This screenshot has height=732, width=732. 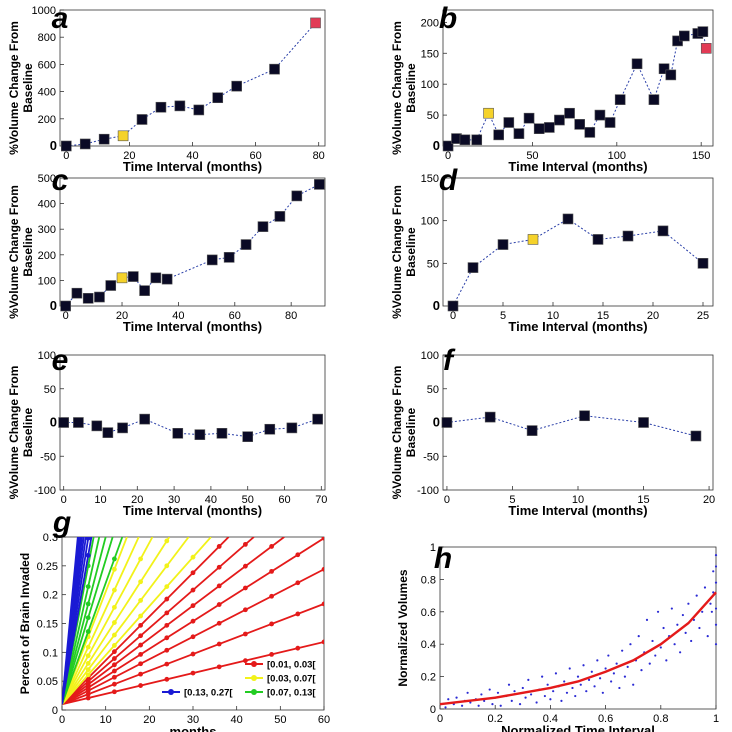 What do you see at coordinates (47, 120) in the screenshot?
I see `y-tick-label: 200` at bounding box center [47, 120].